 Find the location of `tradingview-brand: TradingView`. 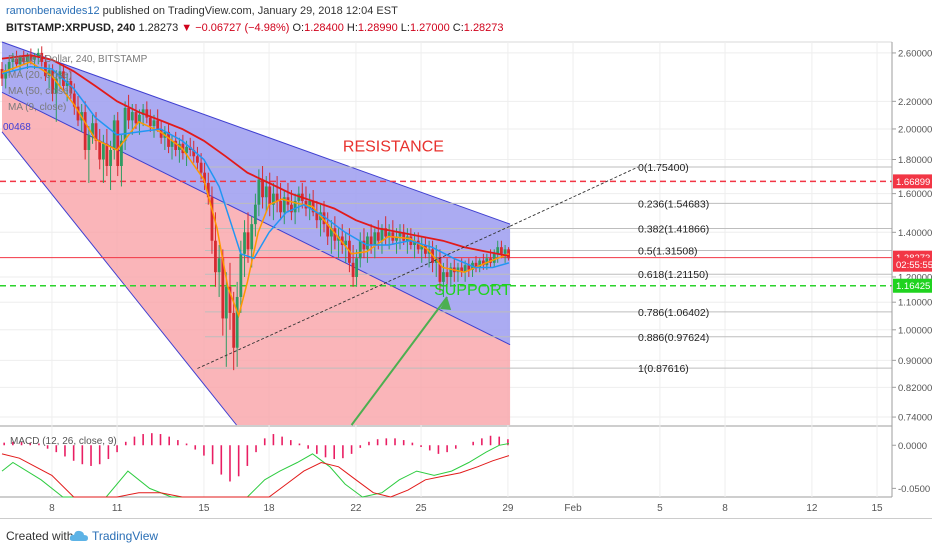

tradingview-brand: TradingView is located at coordinates (125, 536).